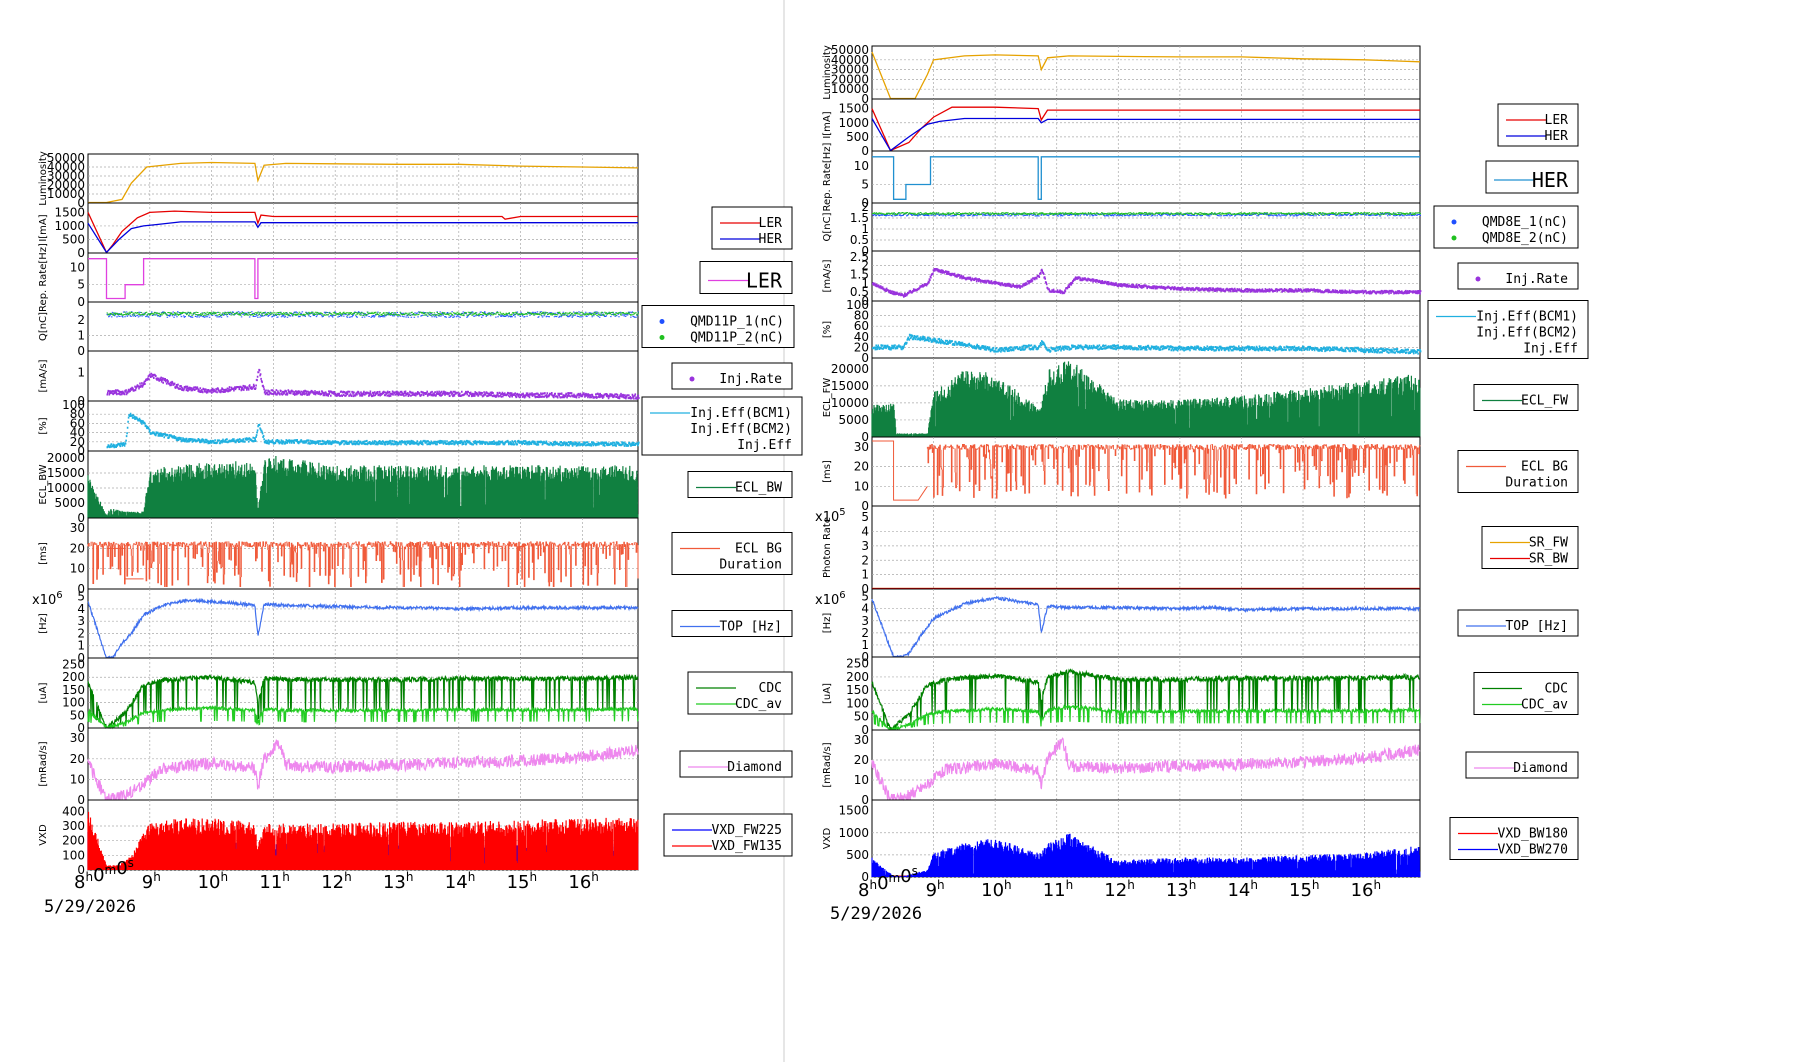 The image size is (1806, 1062). What do you see at coordinates (1544, 705) in the screenshot?
I see `legend-label: CDC_av` at bounding box center [1544, 705].